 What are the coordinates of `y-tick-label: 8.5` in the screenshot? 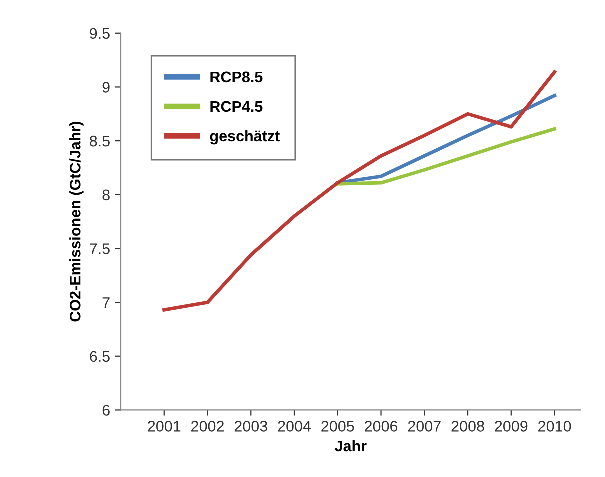 It's located at (100, 141).